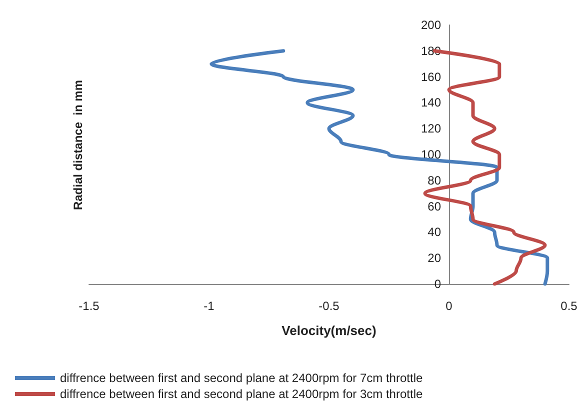  What do you see at coordinates (89, 306) in the screenshot?
I see `x-tick-label: -1.5` at bounding box center [89, 306].